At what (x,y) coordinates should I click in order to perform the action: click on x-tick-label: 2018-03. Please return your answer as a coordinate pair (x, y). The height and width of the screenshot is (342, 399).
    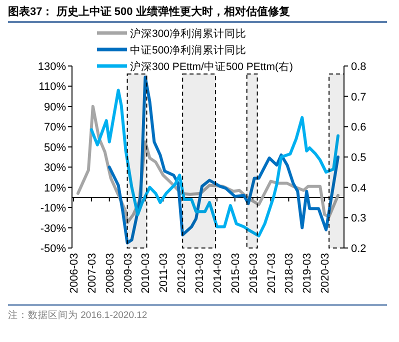
    Looking at the image, I should click on (290, 273).